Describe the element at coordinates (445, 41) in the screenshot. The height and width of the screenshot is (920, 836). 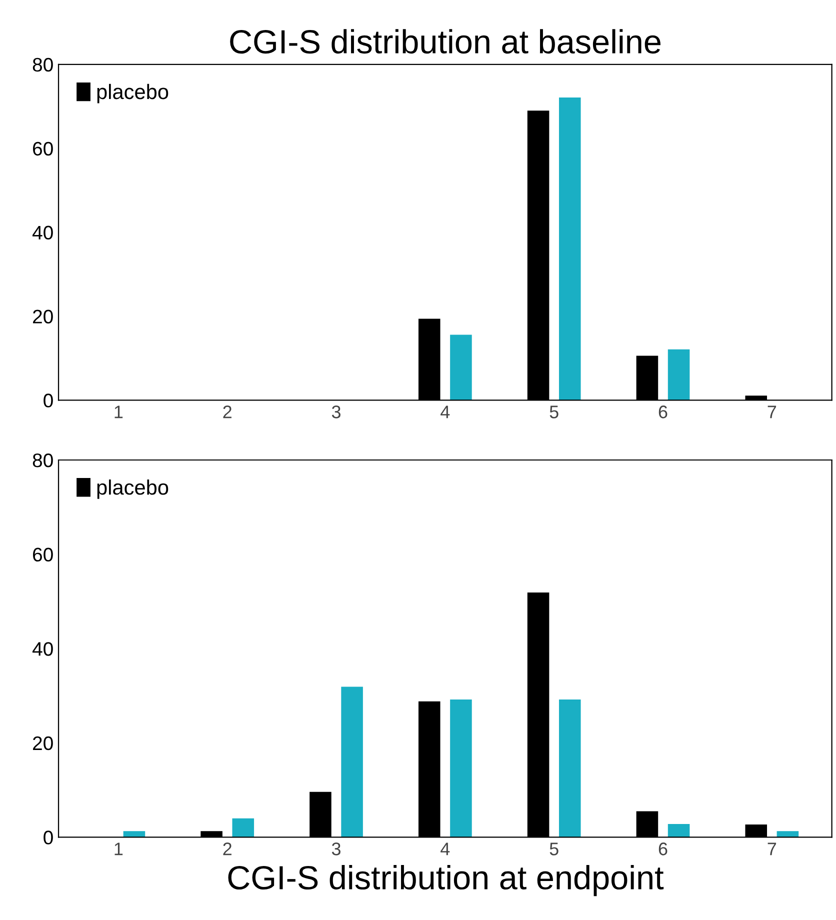
I see `chart-title: CGI-S distribution at baseline` at that location.